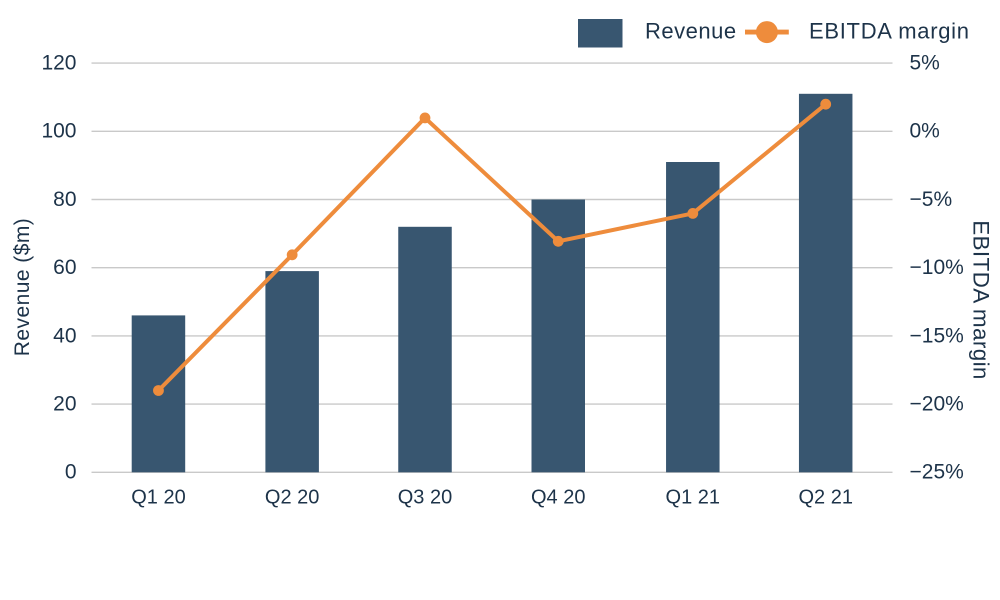  I want to click on svg-text: Revenue, so click(691, 31).